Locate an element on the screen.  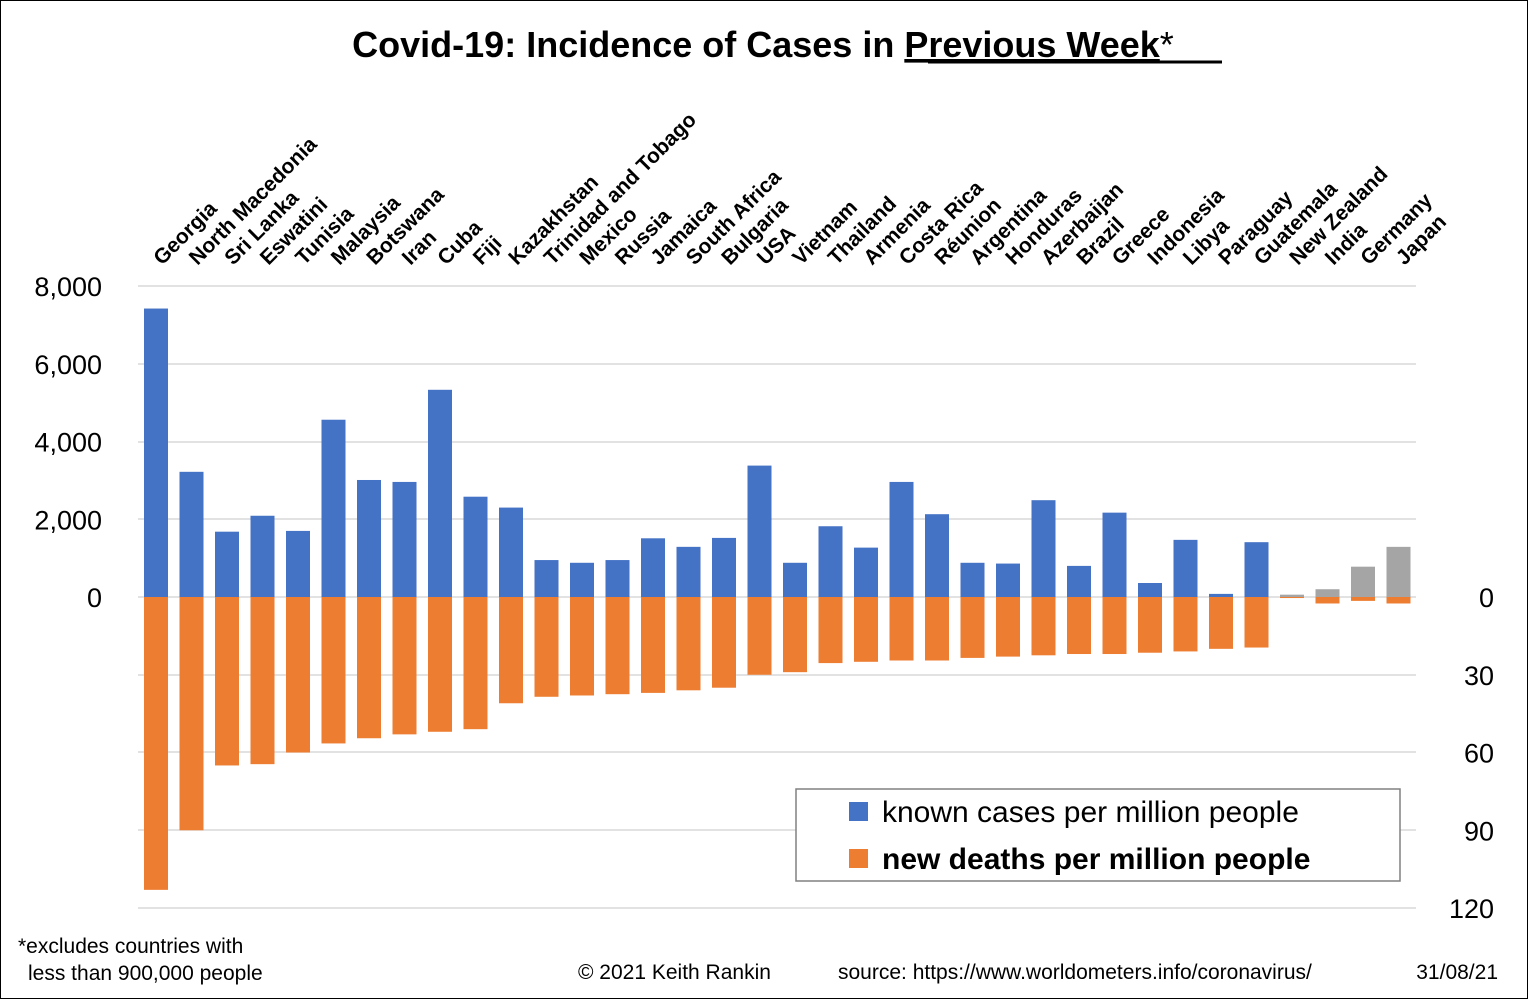
chart-title-prefix: Covid-19: Incidence of Cases in is located at coordinates (628, 44).